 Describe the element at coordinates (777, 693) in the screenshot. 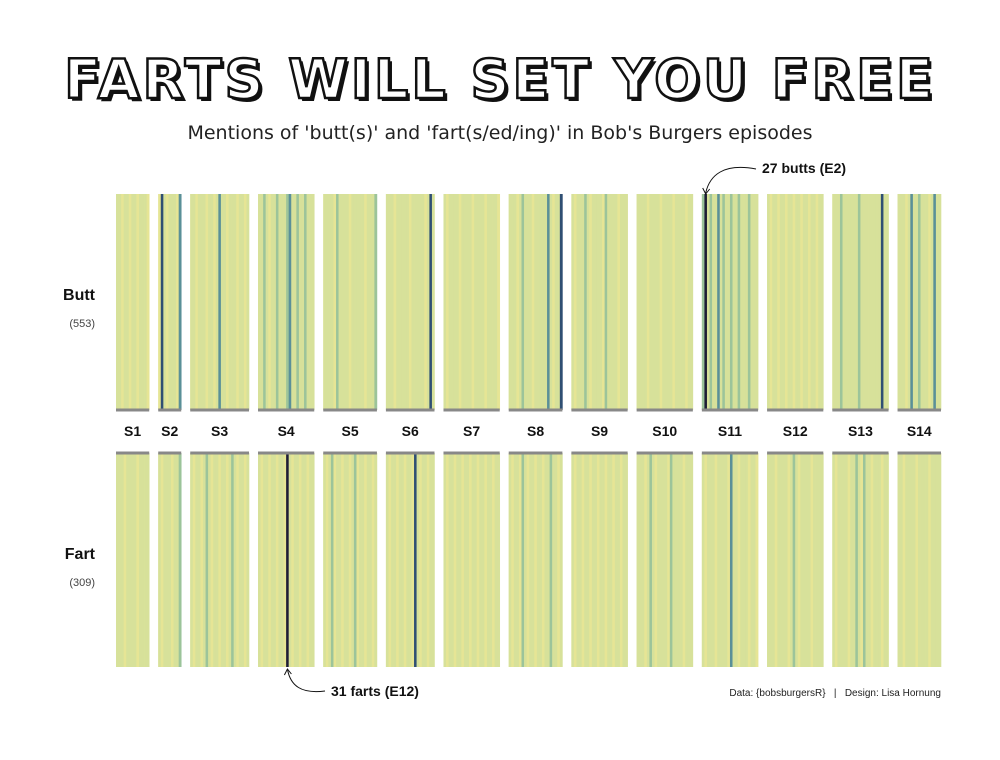

I see `data-credit: Data: {bobsburgersR}` at that location.